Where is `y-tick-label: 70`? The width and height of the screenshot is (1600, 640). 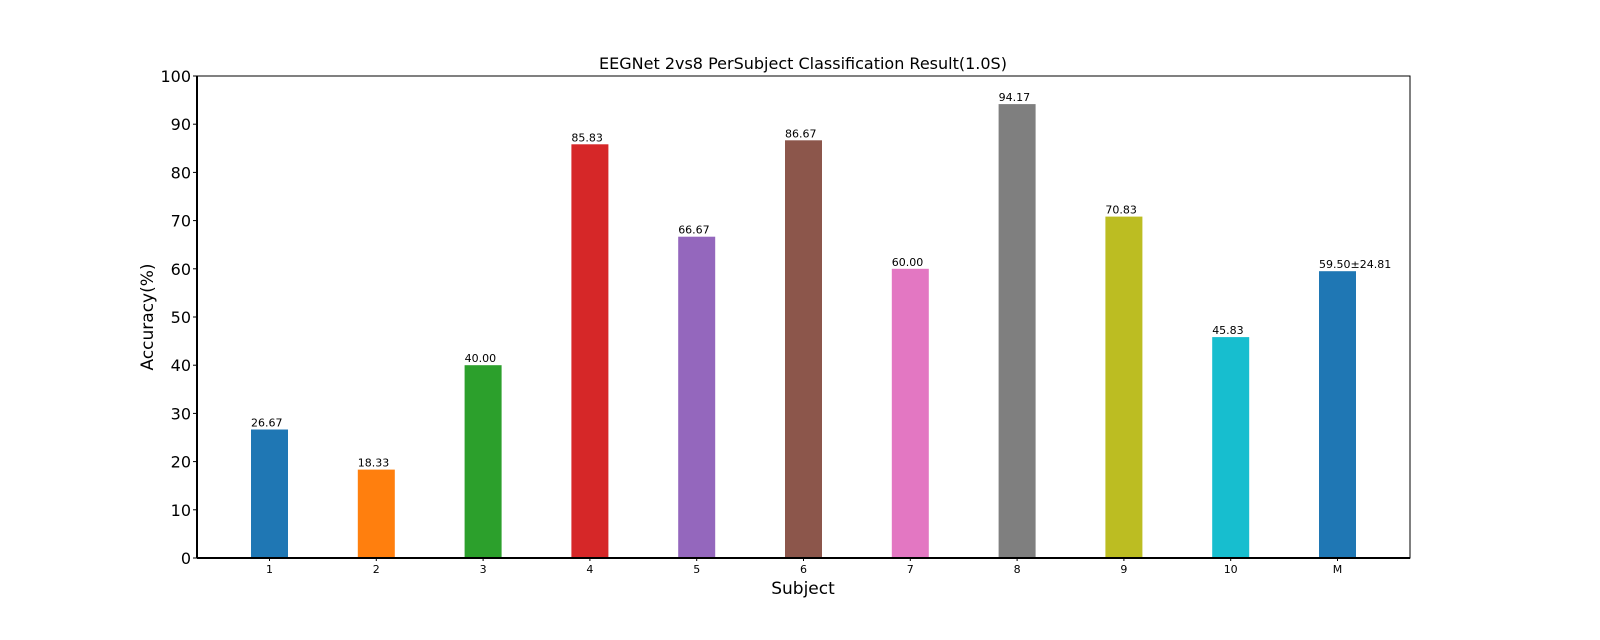 y-tick-label: 70 is located at coordinates (181, 221).